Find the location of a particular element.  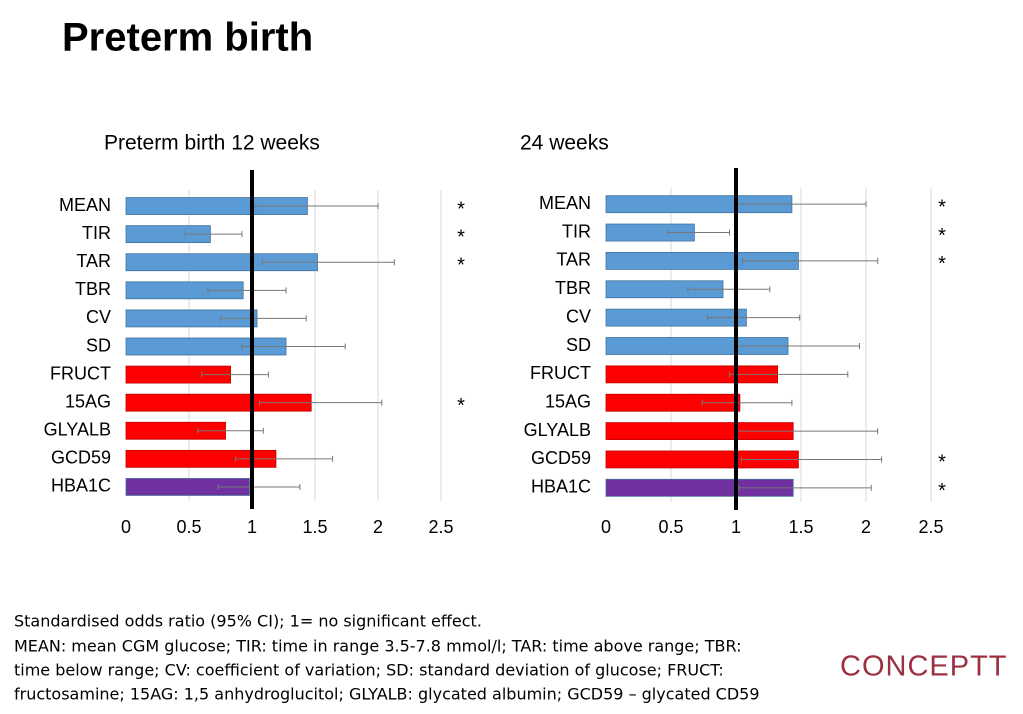

slide-title: Preterm birth is located at coordinates (187, 38).